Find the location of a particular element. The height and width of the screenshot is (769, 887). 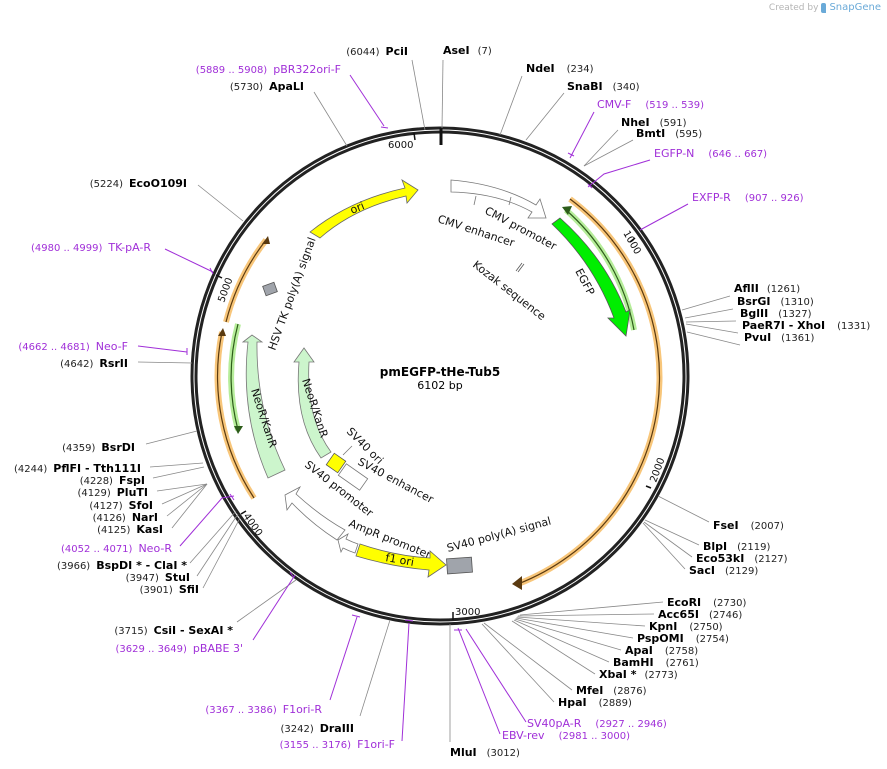

tick-label-6000: 6000 is located at coordinates (400, 145).